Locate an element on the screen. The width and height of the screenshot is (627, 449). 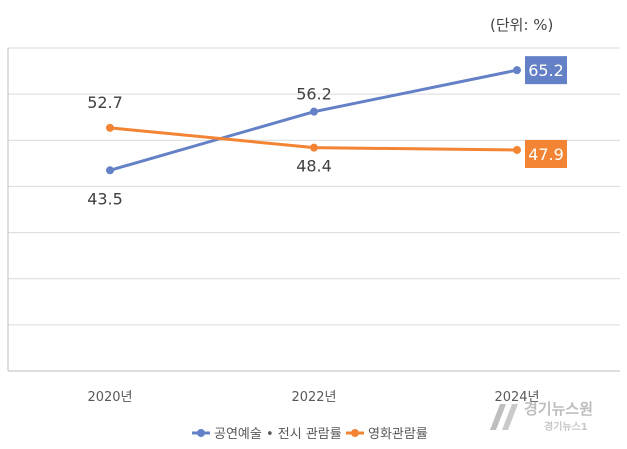
unit-label: (단위: %) is located at coordinates (522, 25).